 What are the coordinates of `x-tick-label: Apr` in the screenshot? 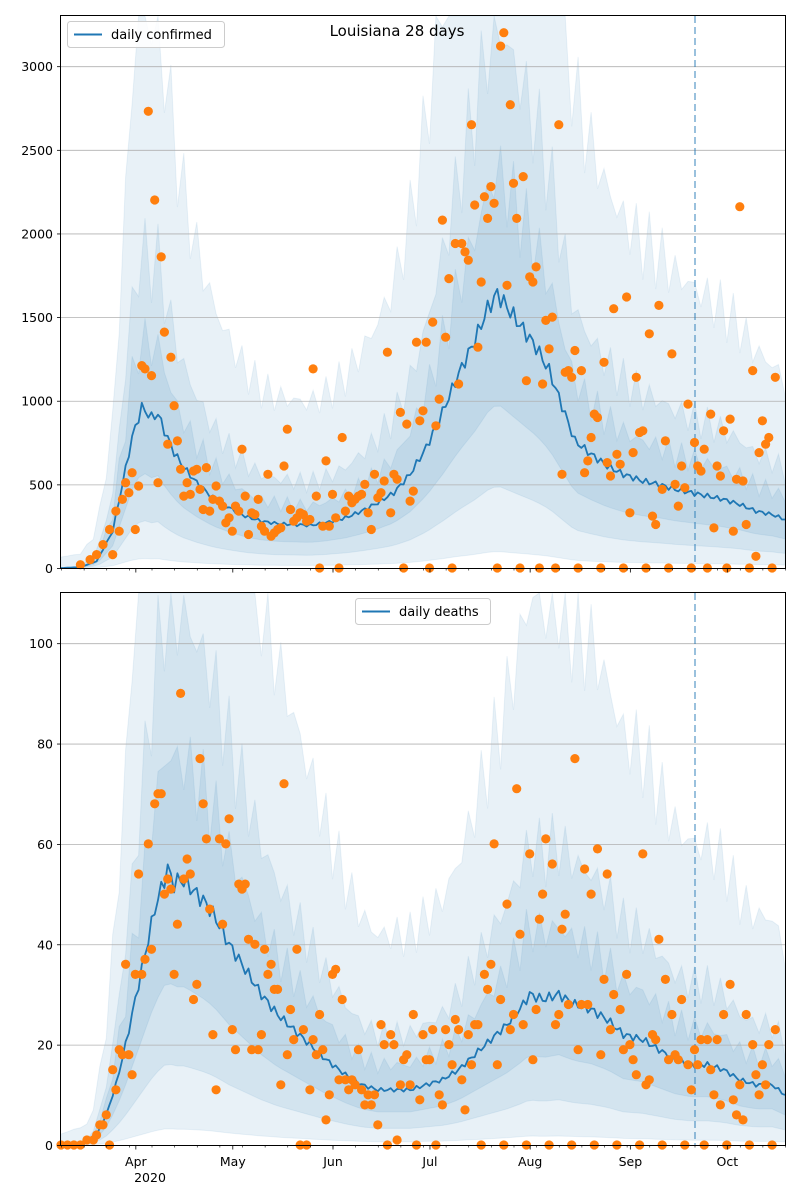 It's located at (136, 1161).